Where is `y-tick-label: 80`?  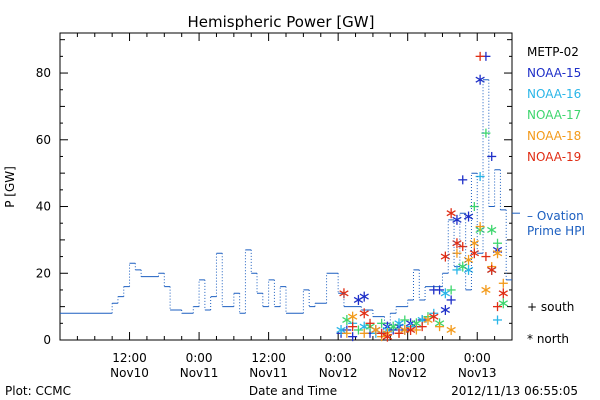 y-tick-label: 80 is located at coordinates (43, 73).